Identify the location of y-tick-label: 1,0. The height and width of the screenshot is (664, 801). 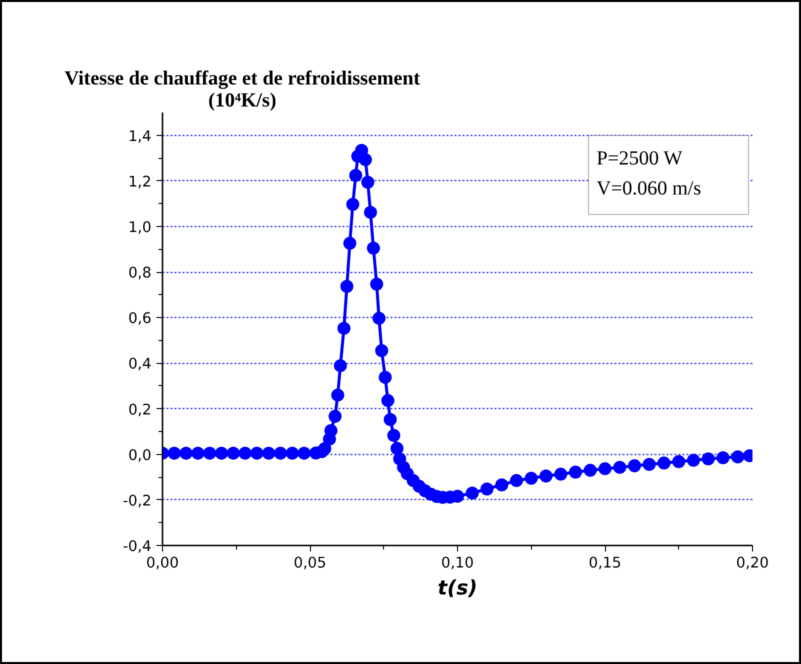
(140, 227).